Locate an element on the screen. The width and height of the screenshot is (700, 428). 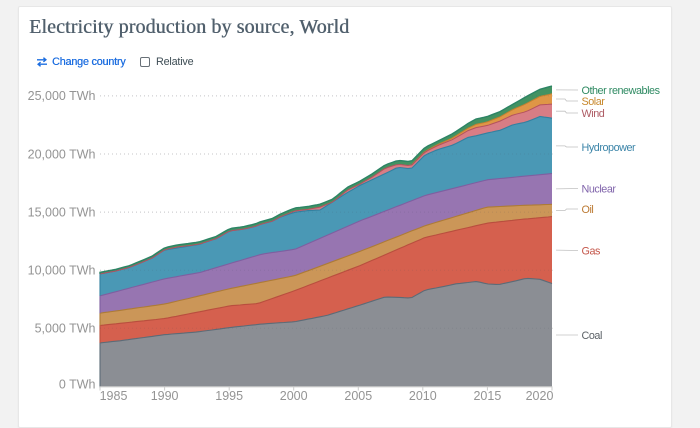
svg-text: 15,000 TWh is located at coordinates (62, 212).